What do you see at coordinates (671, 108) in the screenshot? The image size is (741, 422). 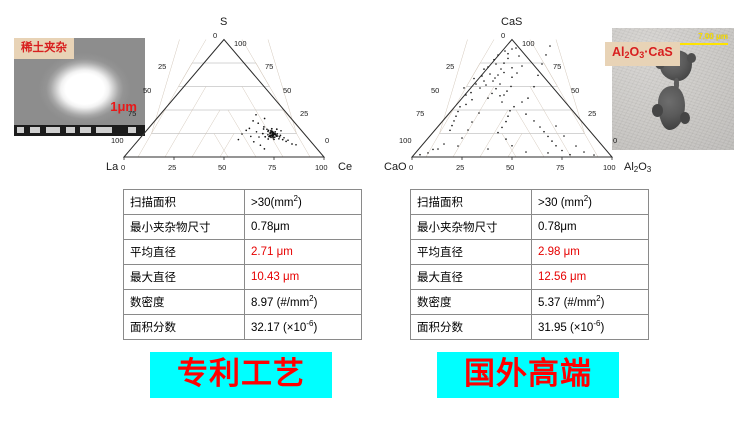 I see `inclusion-particle-lower` at bounding box center [671, 108].